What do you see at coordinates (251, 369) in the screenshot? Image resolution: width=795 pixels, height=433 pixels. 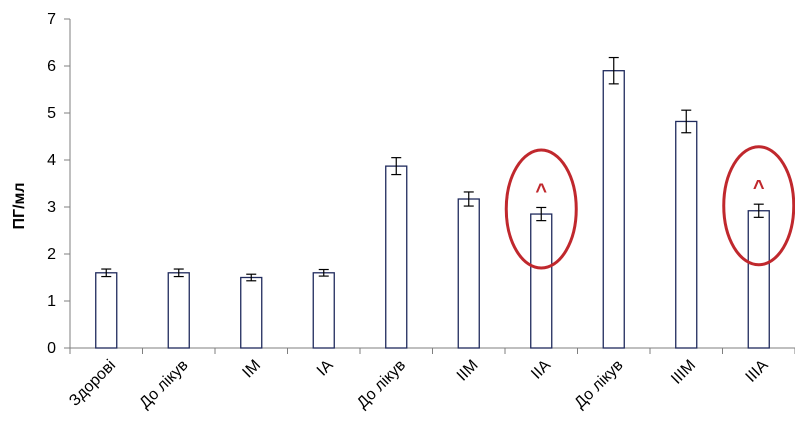 I see `x-tick-label: IM` at bounding box center [251, 369].